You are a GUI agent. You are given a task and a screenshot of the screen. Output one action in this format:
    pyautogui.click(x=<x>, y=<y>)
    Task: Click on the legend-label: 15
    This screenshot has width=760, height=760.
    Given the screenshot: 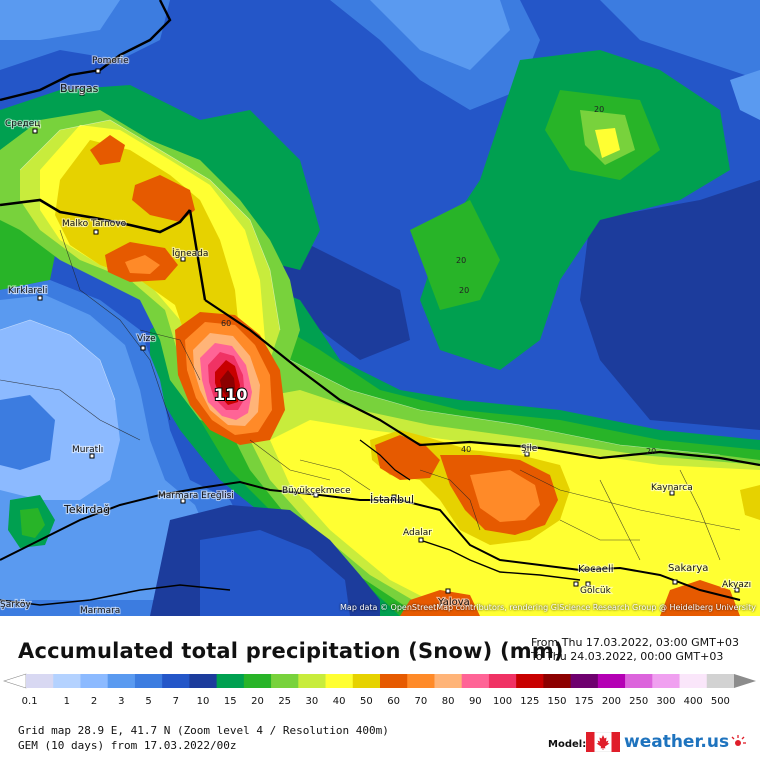 What is the action you would take?
    pyautogui.click(x=230, y=701)
    